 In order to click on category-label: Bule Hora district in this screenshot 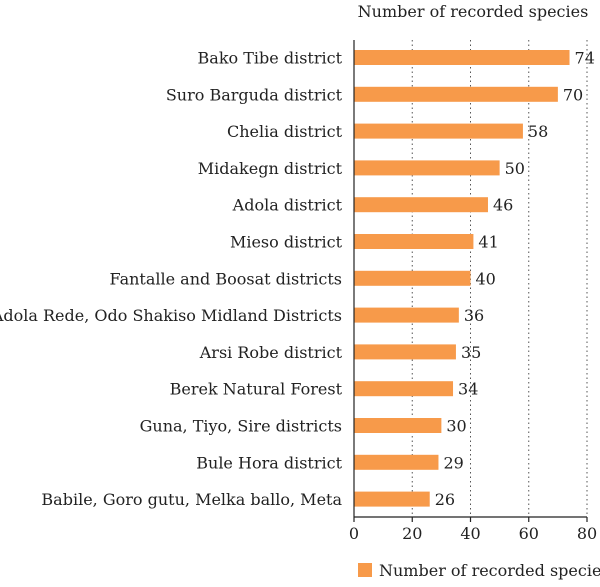, I will do `click(269, 462)`.